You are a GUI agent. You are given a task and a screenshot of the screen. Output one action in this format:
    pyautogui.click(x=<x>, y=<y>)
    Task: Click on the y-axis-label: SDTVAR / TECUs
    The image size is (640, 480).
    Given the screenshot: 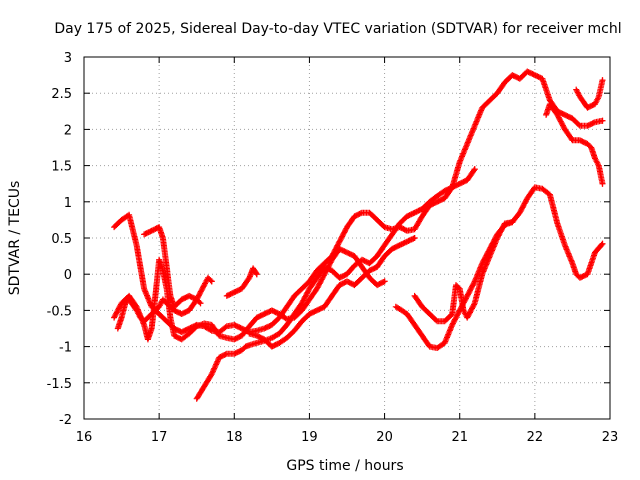 What is the action you would take?
    pyautogui.click(x=15, y=238)
    